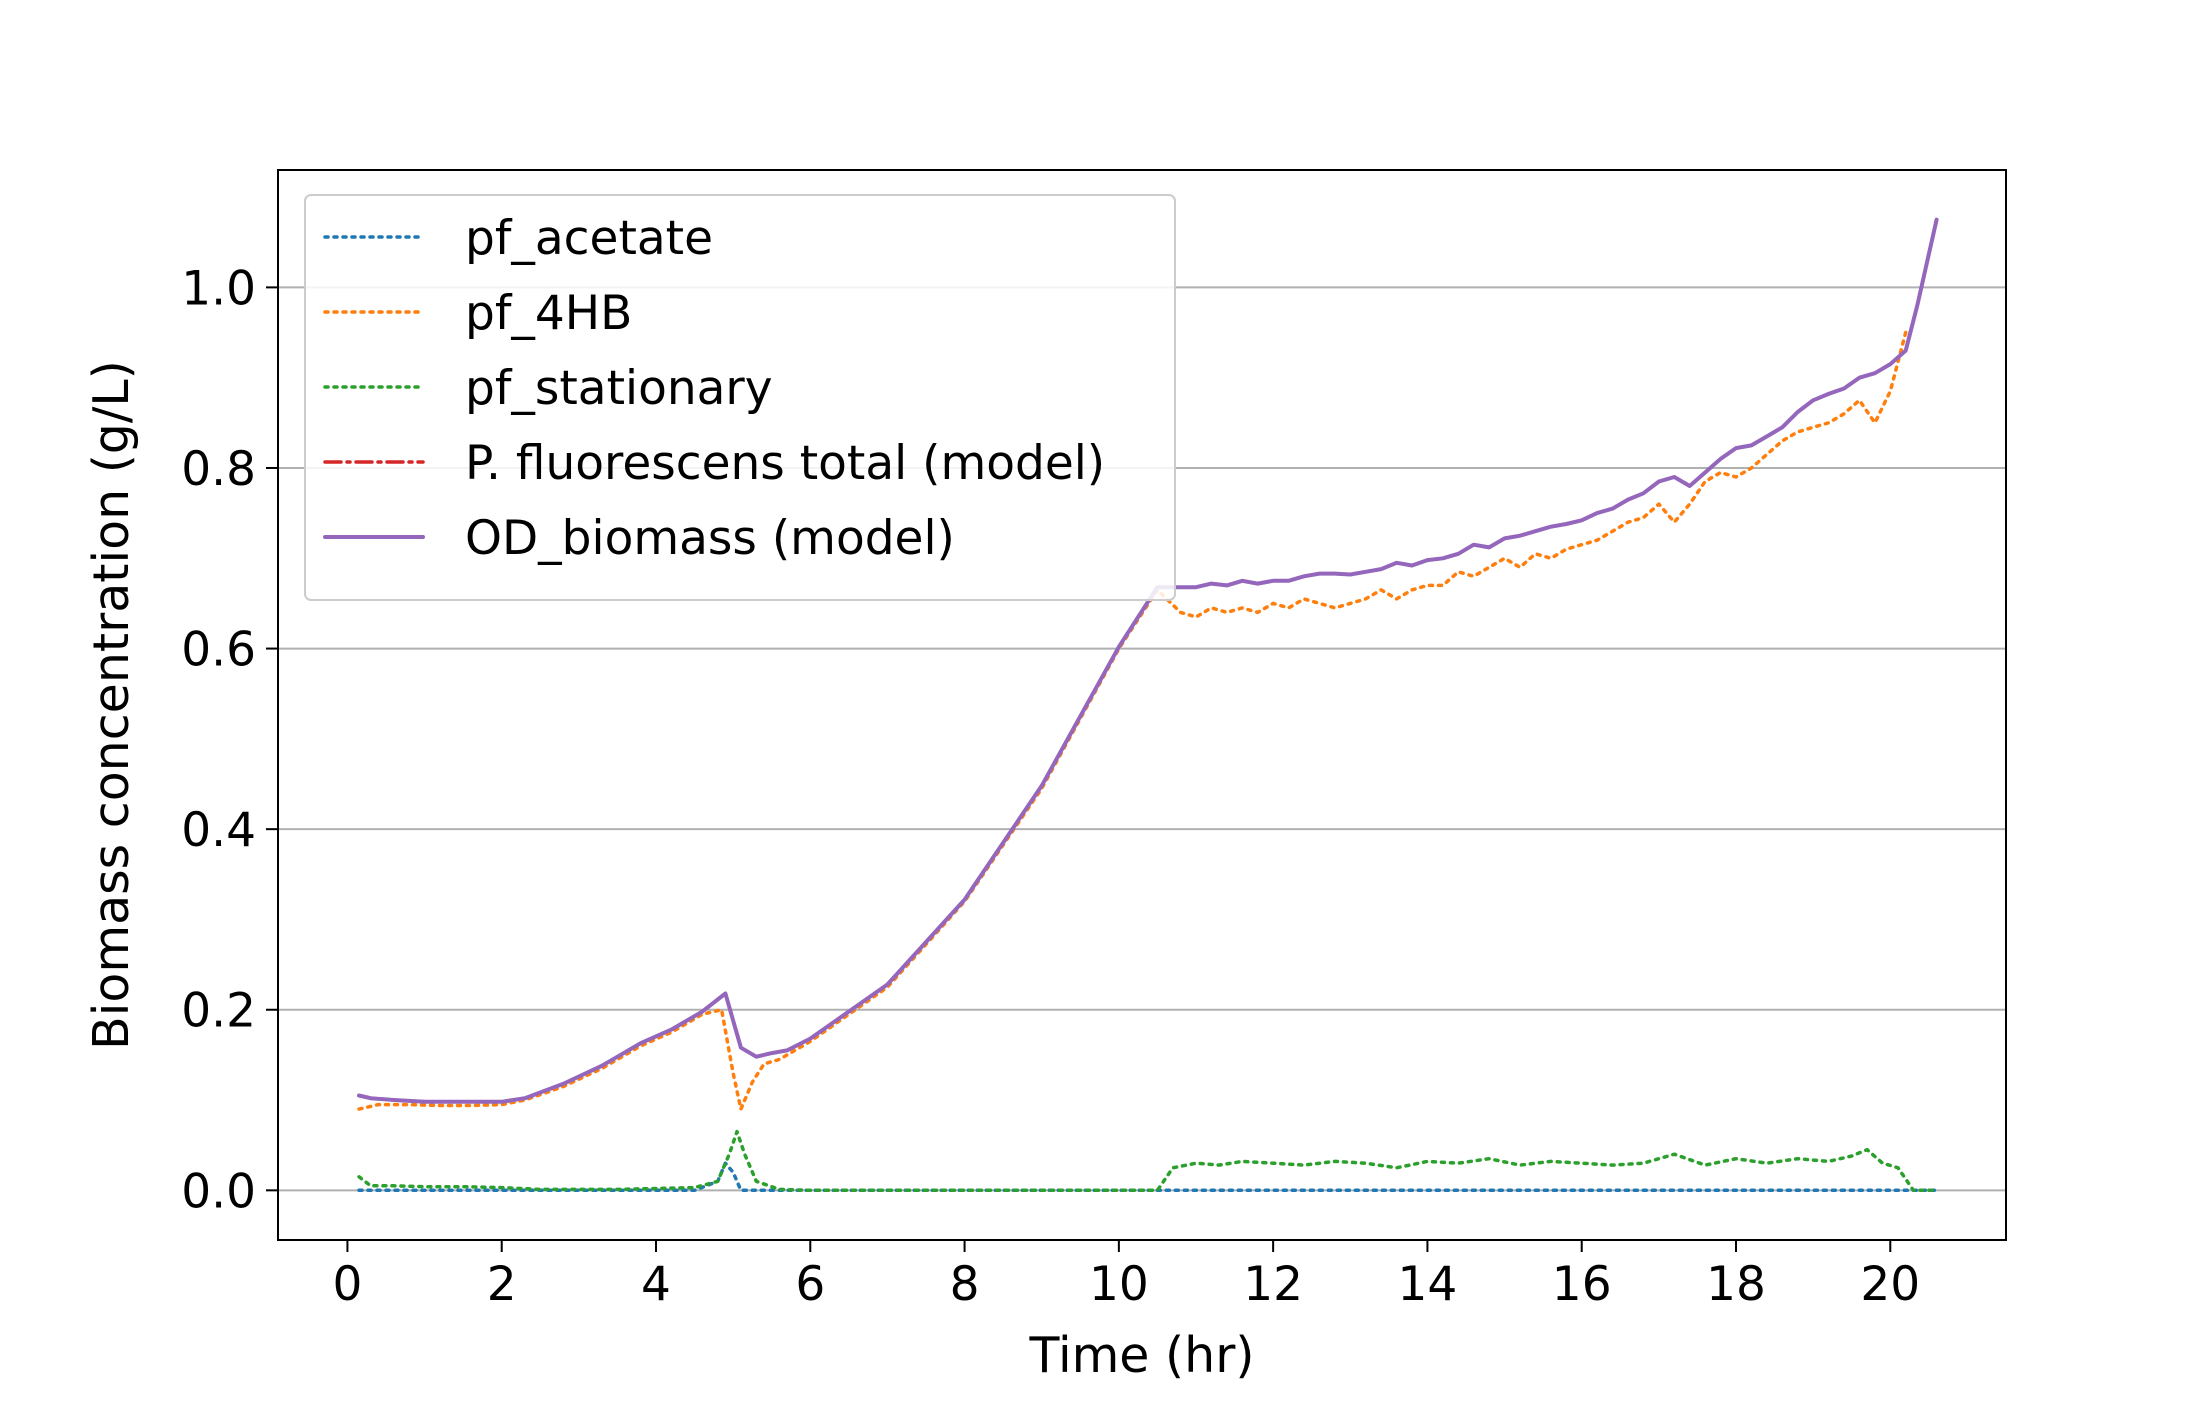  Describe the element at coordinates (965, 1284) in the screenshot. I see `x-tick-label-4: 8` at that location.